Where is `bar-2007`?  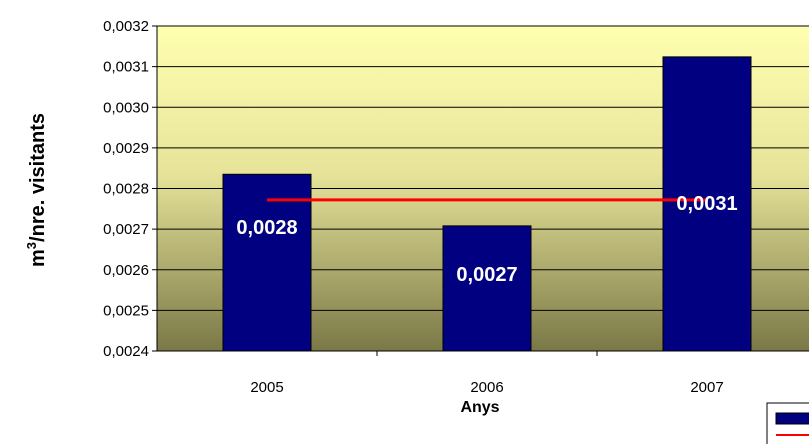
bar-2007 is located at coordinates (707, 204).